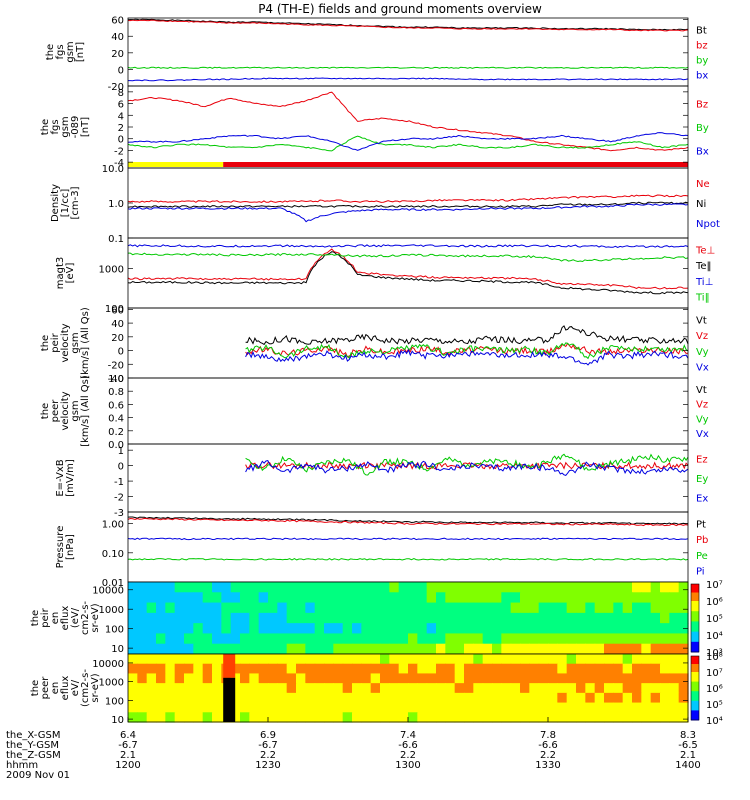 The height and width of the screenshot is (800, 750). I want to click on x-tick-label-y: -6.6, so click(408, 745).